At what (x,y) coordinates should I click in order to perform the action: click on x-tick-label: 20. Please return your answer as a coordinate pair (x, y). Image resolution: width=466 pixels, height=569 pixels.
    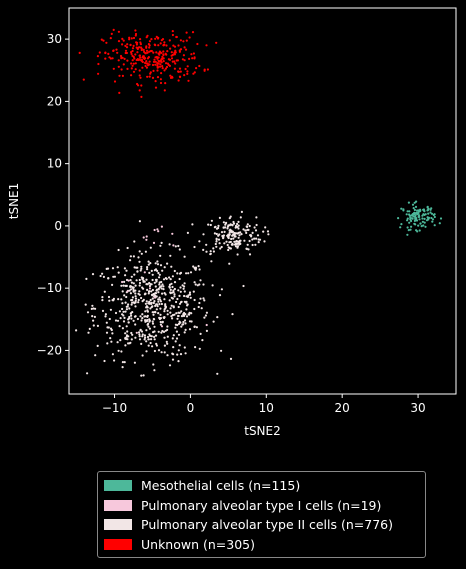
    Looking at the image, I should click on (342, 408).